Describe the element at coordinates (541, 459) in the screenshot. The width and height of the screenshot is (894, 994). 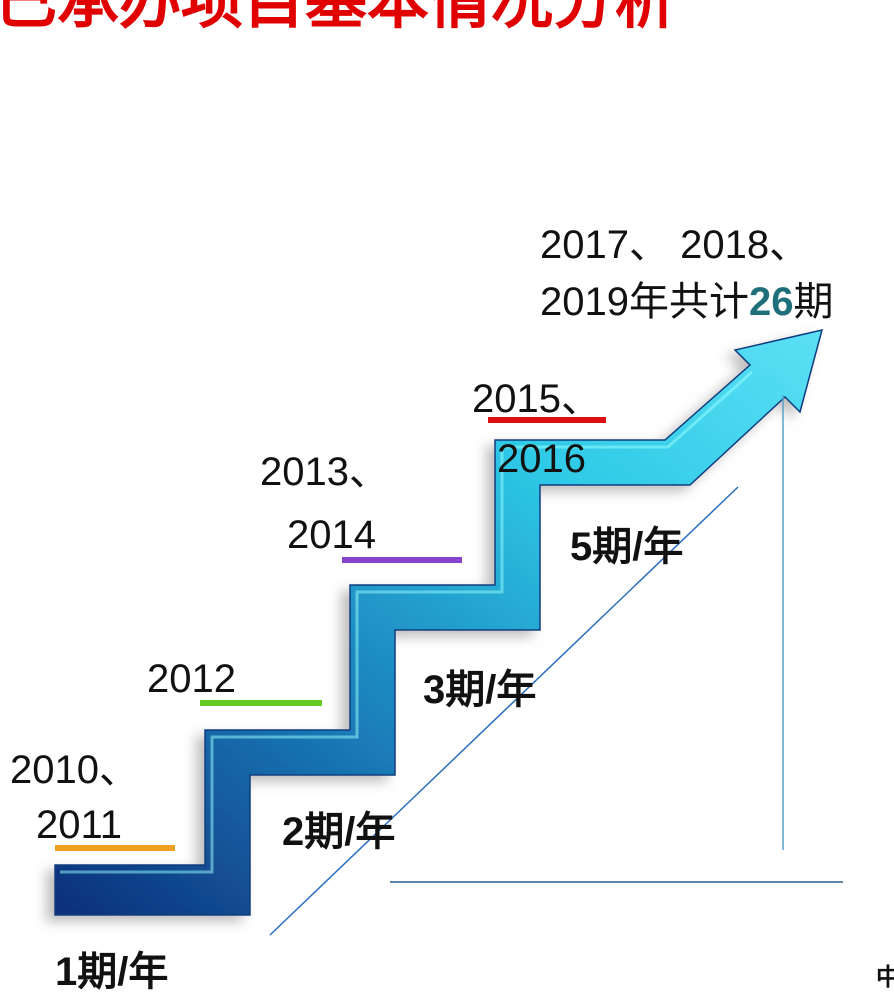
I see `year-label: 2016` at that location.